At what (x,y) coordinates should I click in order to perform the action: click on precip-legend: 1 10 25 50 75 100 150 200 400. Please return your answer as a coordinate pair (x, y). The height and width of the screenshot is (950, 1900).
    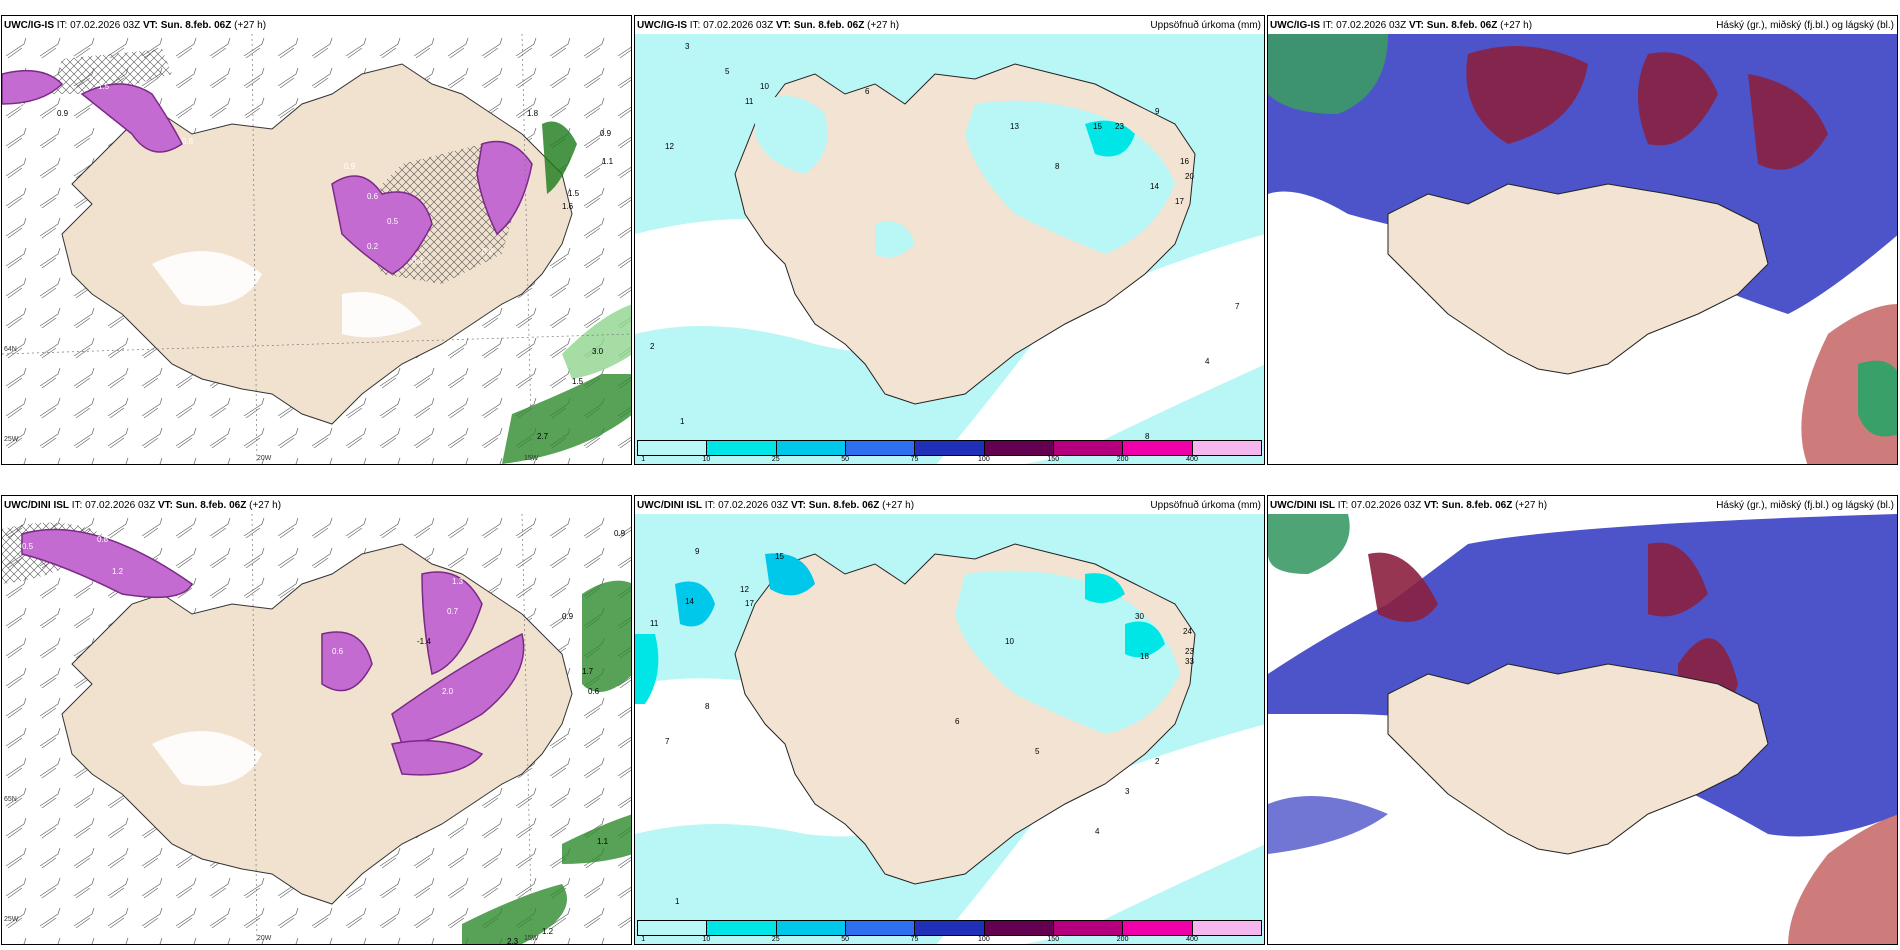
    Looking at the image, I should click on (949, 931).